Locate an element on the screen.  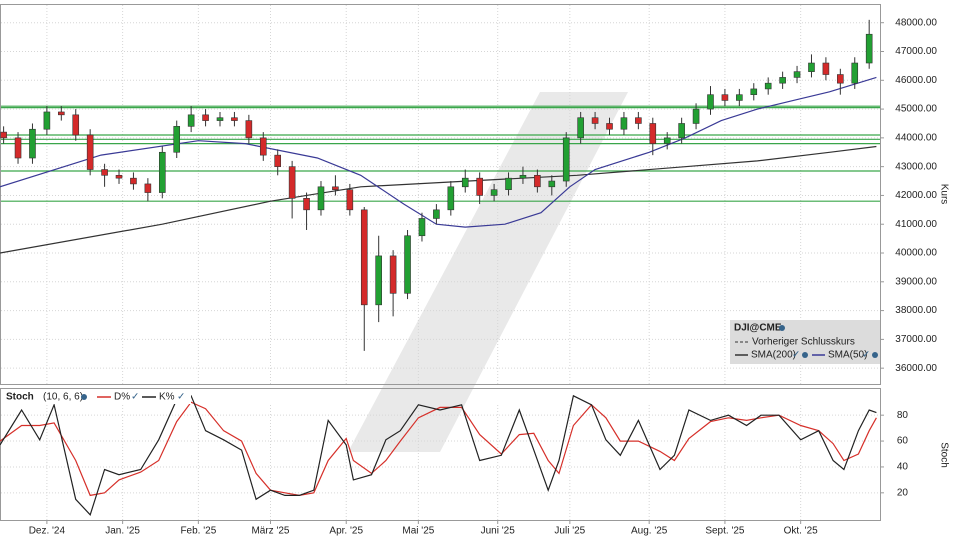
x-tick-label: Apr. '25 is located at coordinates (346, 531).